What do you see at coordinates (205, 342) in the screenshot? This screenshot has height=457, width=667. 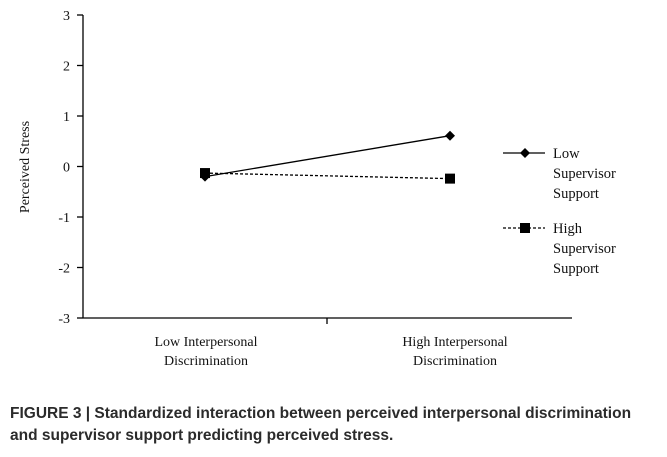 I see `x-category-label: Low Interpersonal` at bounding box center [205, 342].